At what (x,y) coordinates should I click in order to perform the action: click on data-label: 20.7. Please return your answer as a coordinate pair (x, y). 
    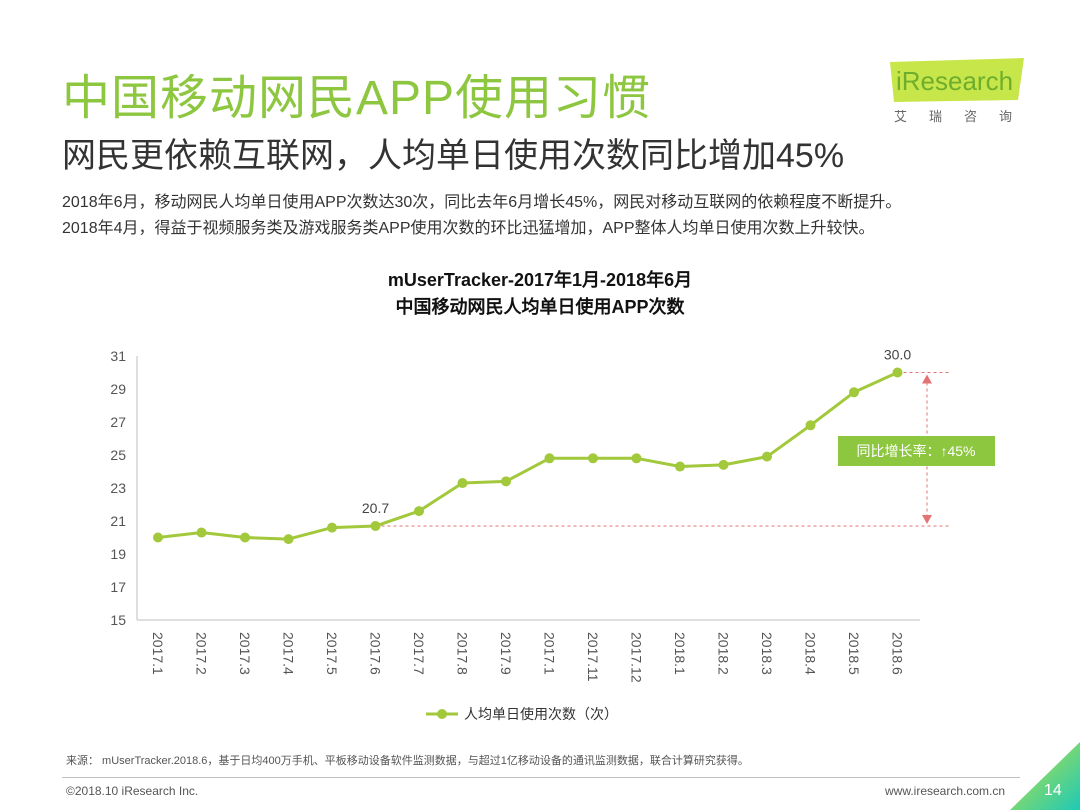
    Looking at the image, I should click on (375, 508).